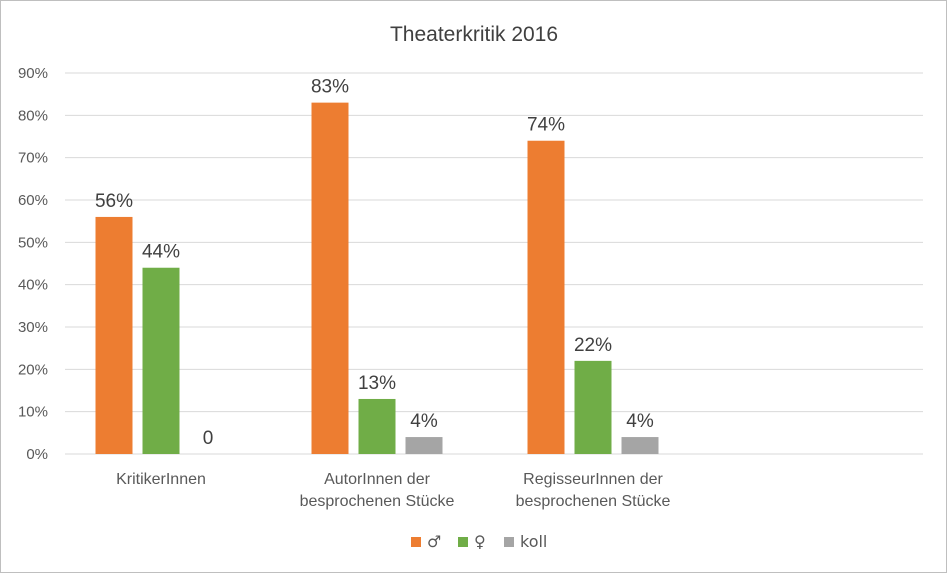  What do you see at coordinates (33, 264) in the screenshot?
I see `y-axis-ticks: 0% 10% 20% 30% 40% 50% 60% 70% 80% 90%` at bounding box center [33, 264].